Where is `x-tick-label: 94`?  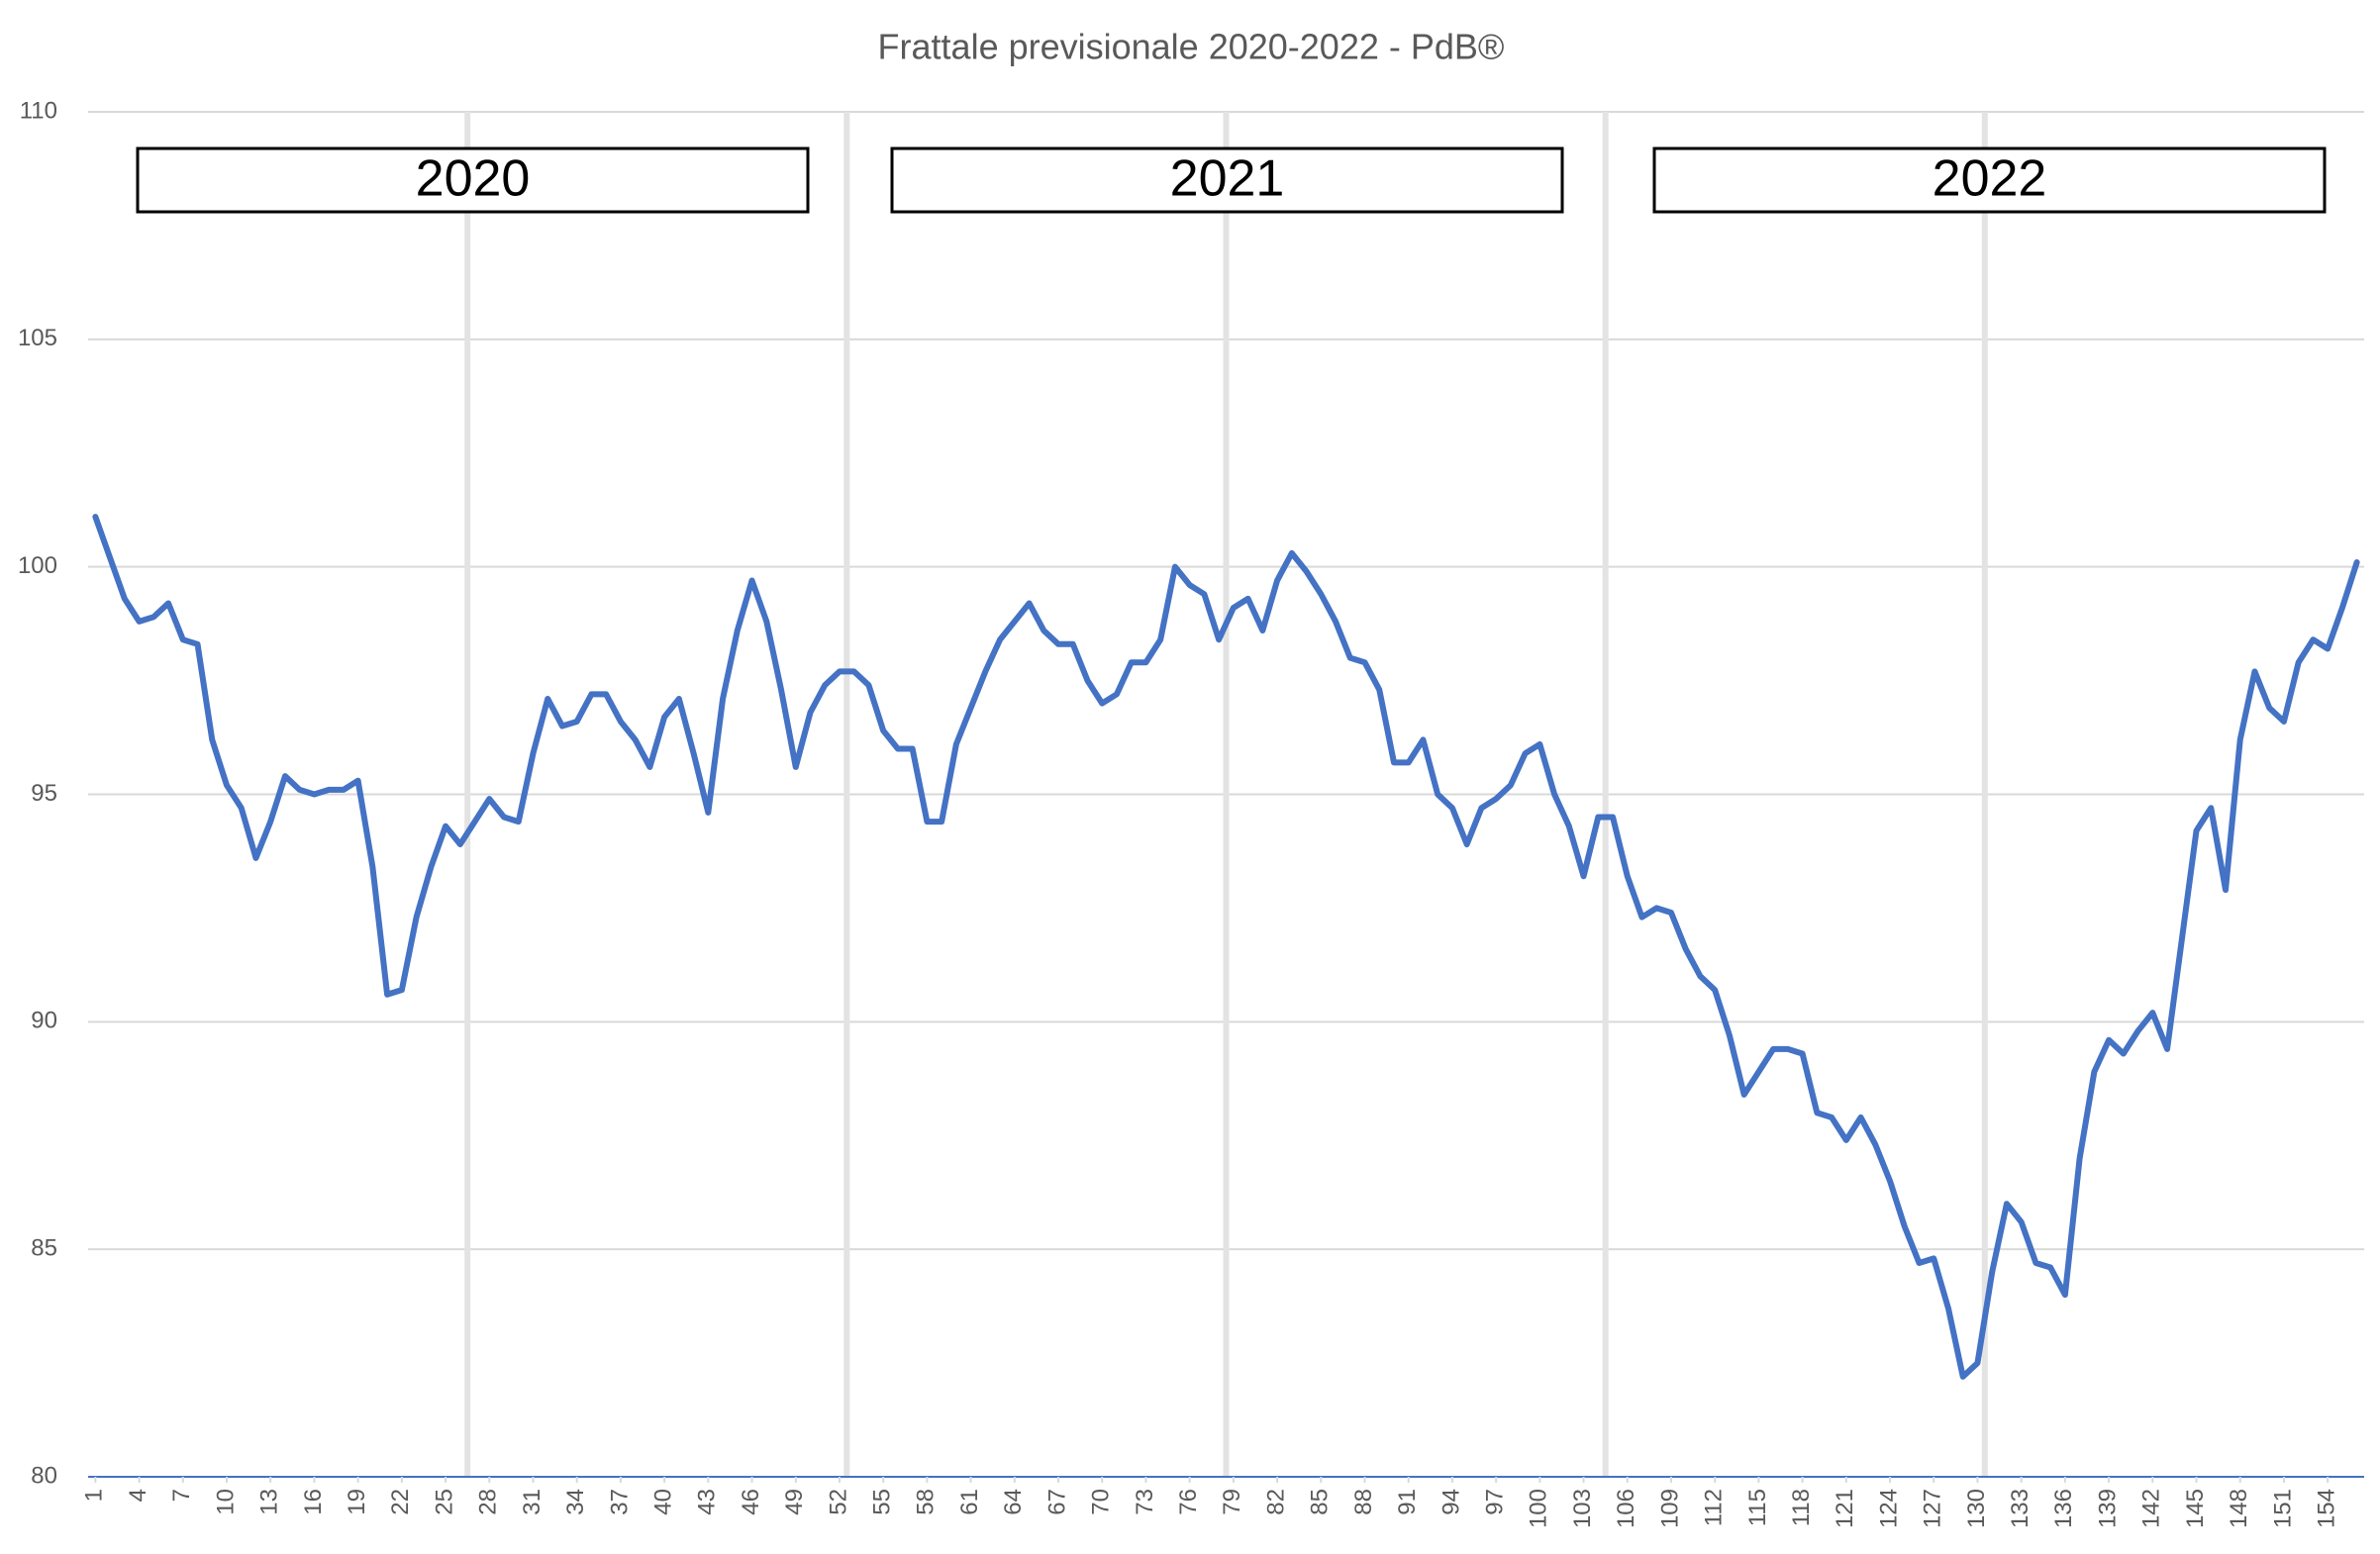 x-tick-label: 94 is located at coordinates (1451, 1502).